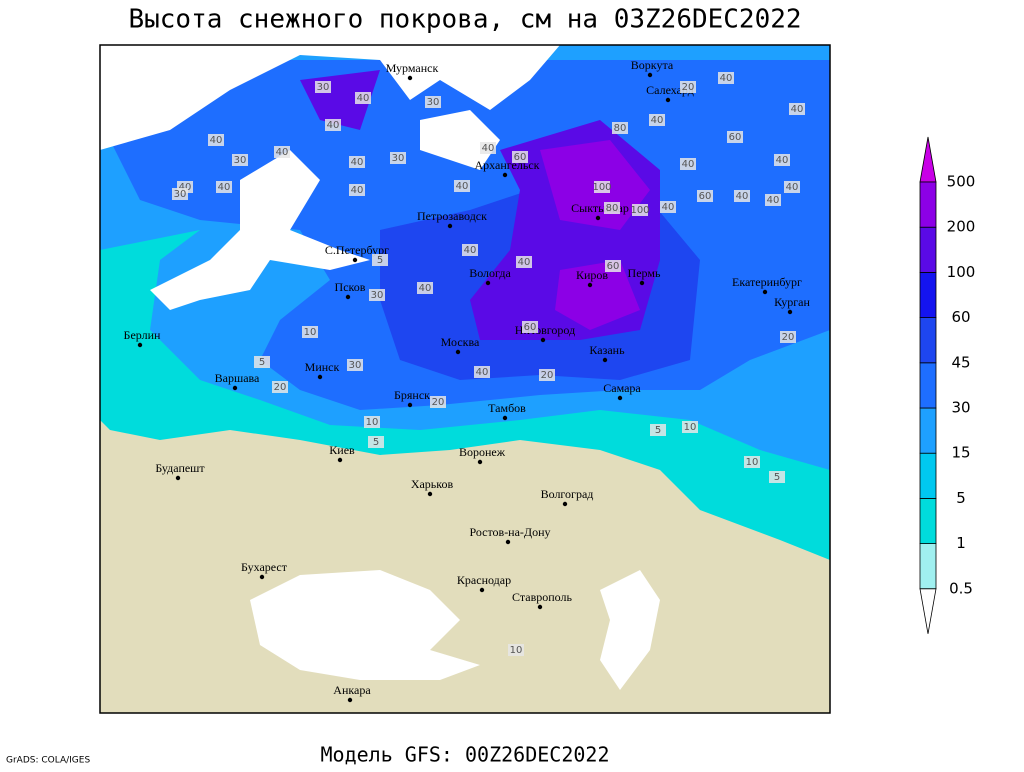 The image size is (1024, 772). I want to click on colorbar-label: 15, so click(960, 453).